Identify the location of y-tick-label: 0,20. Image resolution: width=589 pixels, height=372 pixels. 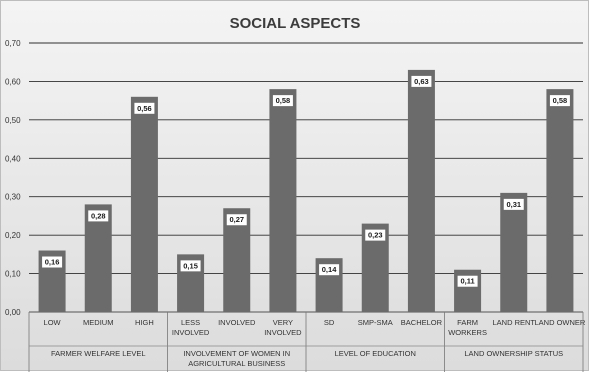
(13, 235).